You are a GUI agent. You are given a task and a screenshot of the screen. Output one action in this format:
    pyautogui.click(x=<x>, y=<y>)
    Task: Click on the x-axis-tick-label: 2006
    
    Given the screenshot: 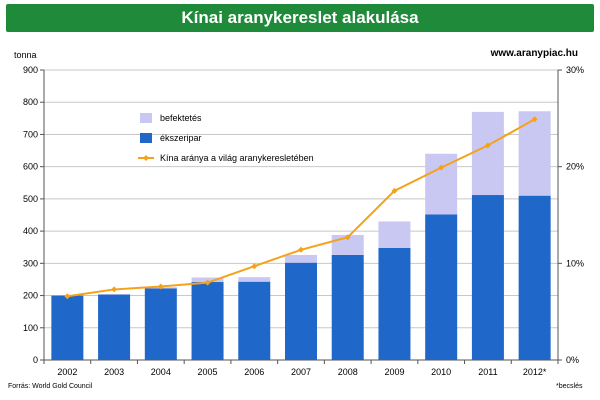 What is the action you would take?
    pyautogui.click(x=254, y=372)
    